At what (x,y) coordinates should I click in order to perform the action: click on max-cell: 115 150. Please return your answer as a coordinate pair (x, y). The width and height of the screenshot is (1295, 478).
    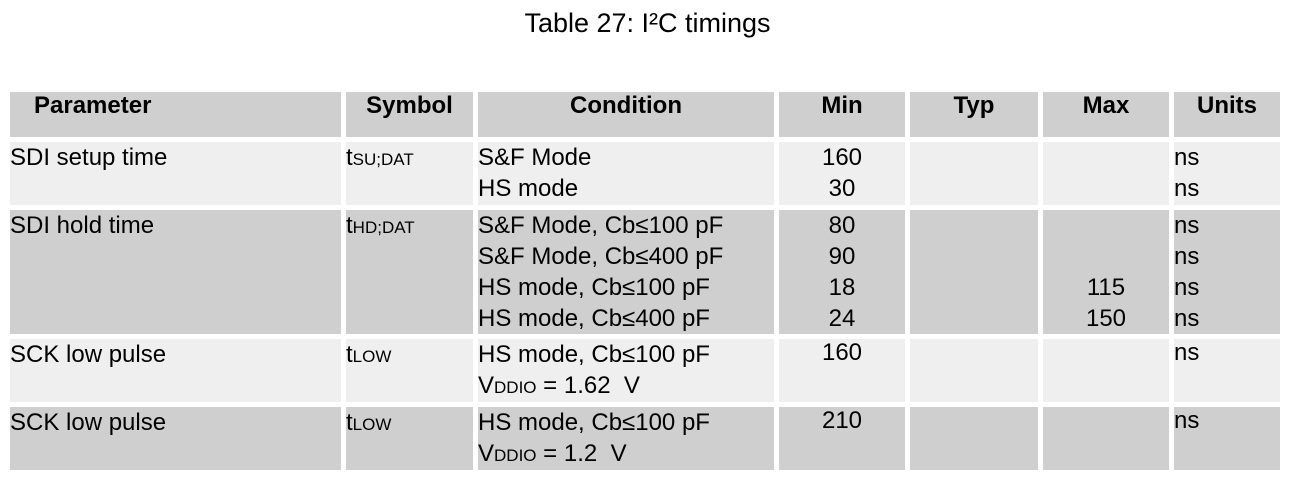
    Looking at the image, I should click on (1106, 272).